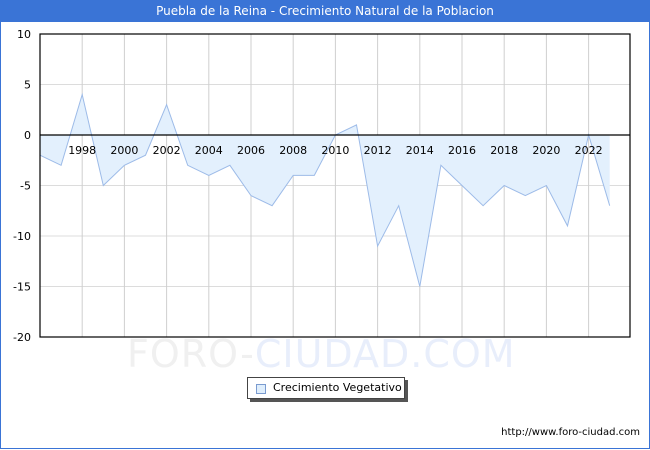 This screenshot has height=450, width=650. Describe the element at coordinates (385, 354) in the screenshot. I see `watermark-part2: CIUDAD.COM` at that location.